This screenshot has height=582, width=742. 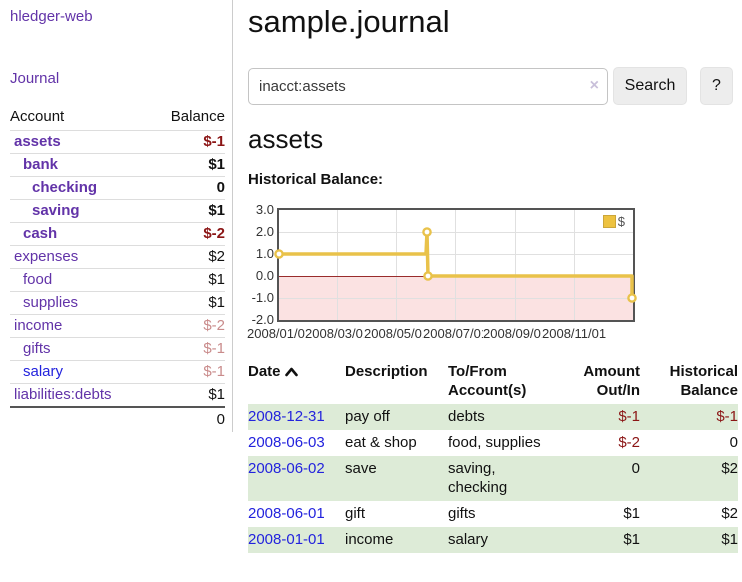 What do you see at coordinates (264, 209) in the screenshot?
I see `y-axis-tick-label: 3.0` at bounding box center [264, 209].